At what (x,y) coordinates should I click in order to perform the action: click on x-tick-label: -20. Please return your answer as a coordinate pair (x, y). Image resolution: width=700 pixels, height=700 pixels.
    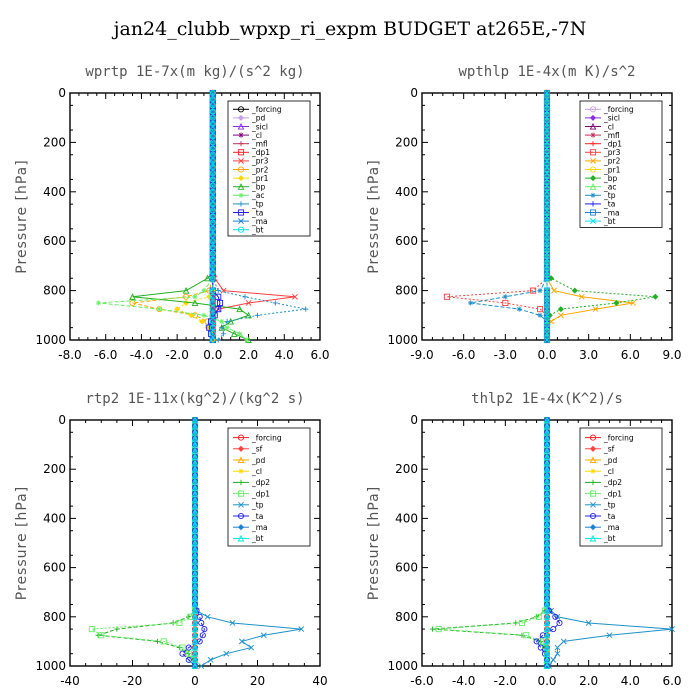
    Looking at the image, I should click on (133, 681).